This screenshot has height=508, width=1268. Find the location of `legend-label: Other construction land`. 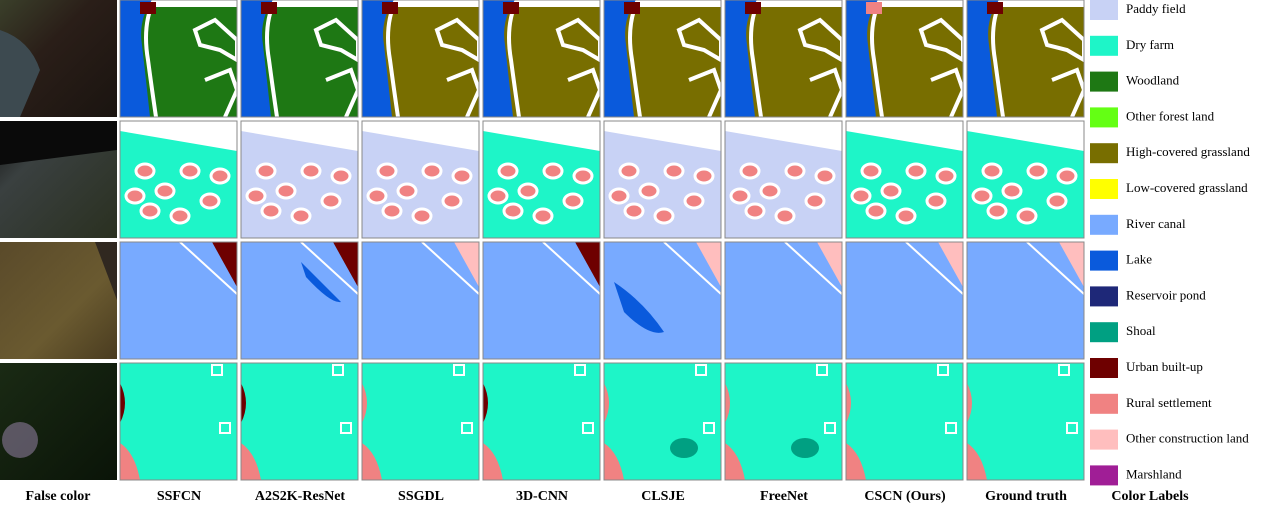

legend-label: Other construction land is located at coordinates (1187, 438).